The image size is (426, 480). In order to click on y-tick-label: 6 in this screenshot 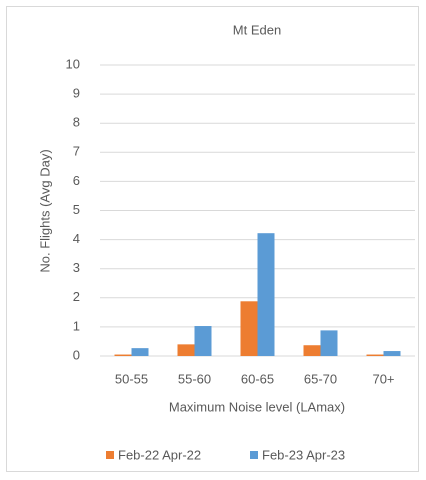, I will do `click(76, 180)`.